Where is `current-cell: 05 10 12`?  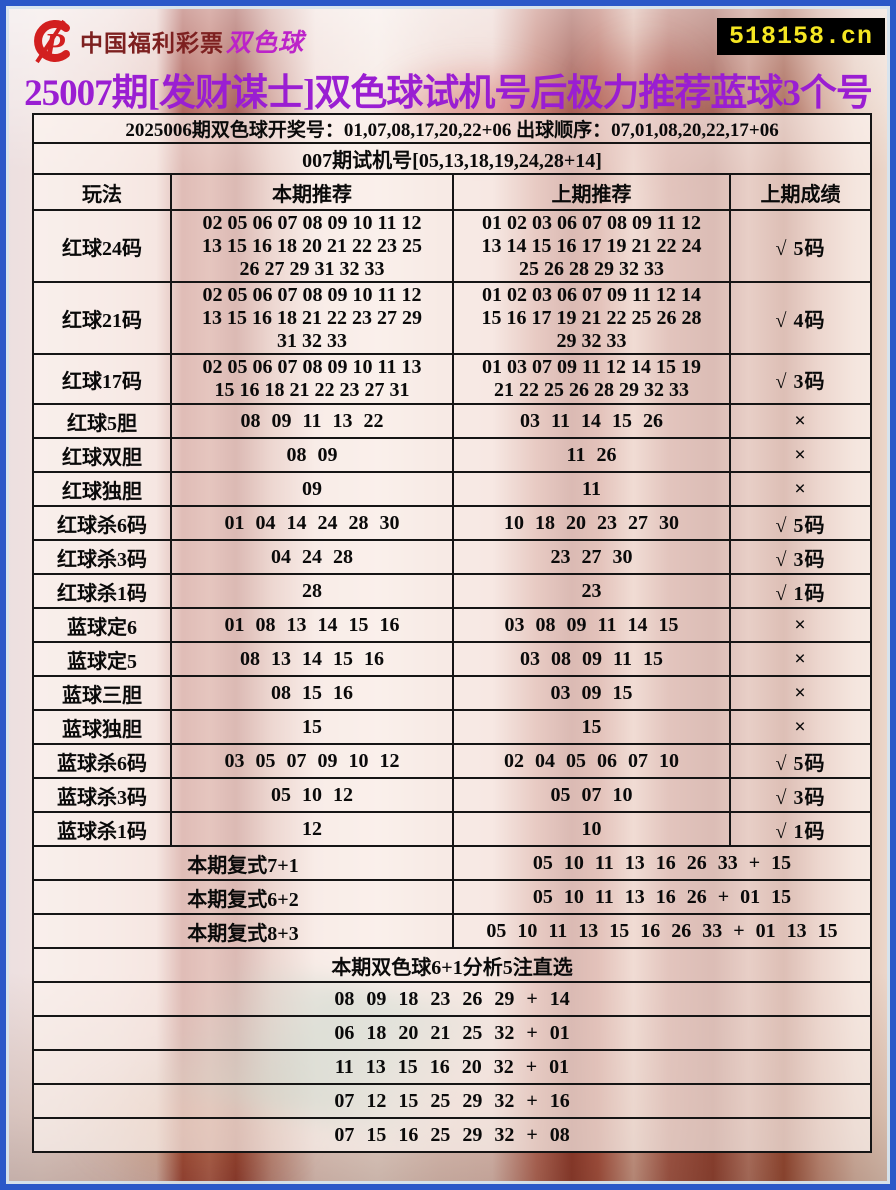 current-cell: 05 10 12 is located at coordinates (312, 795).